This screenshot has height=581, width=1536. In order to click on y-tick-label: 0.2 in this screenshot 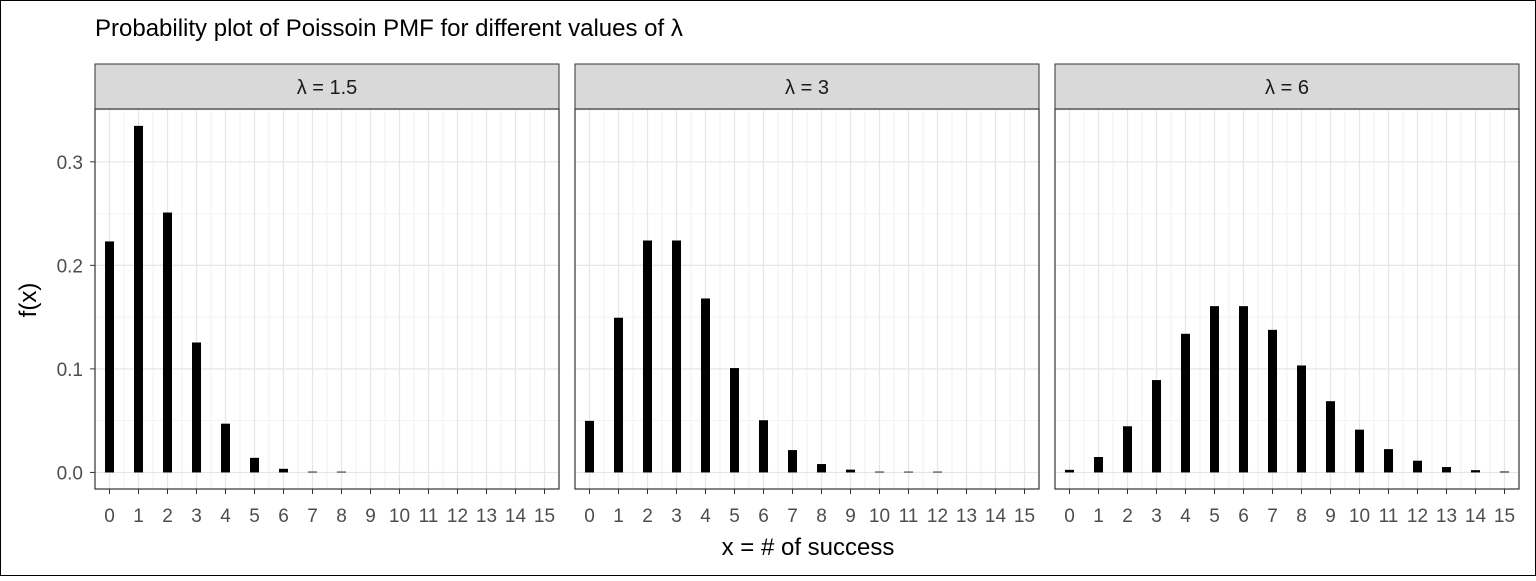, I will do `click(70, 266)`.